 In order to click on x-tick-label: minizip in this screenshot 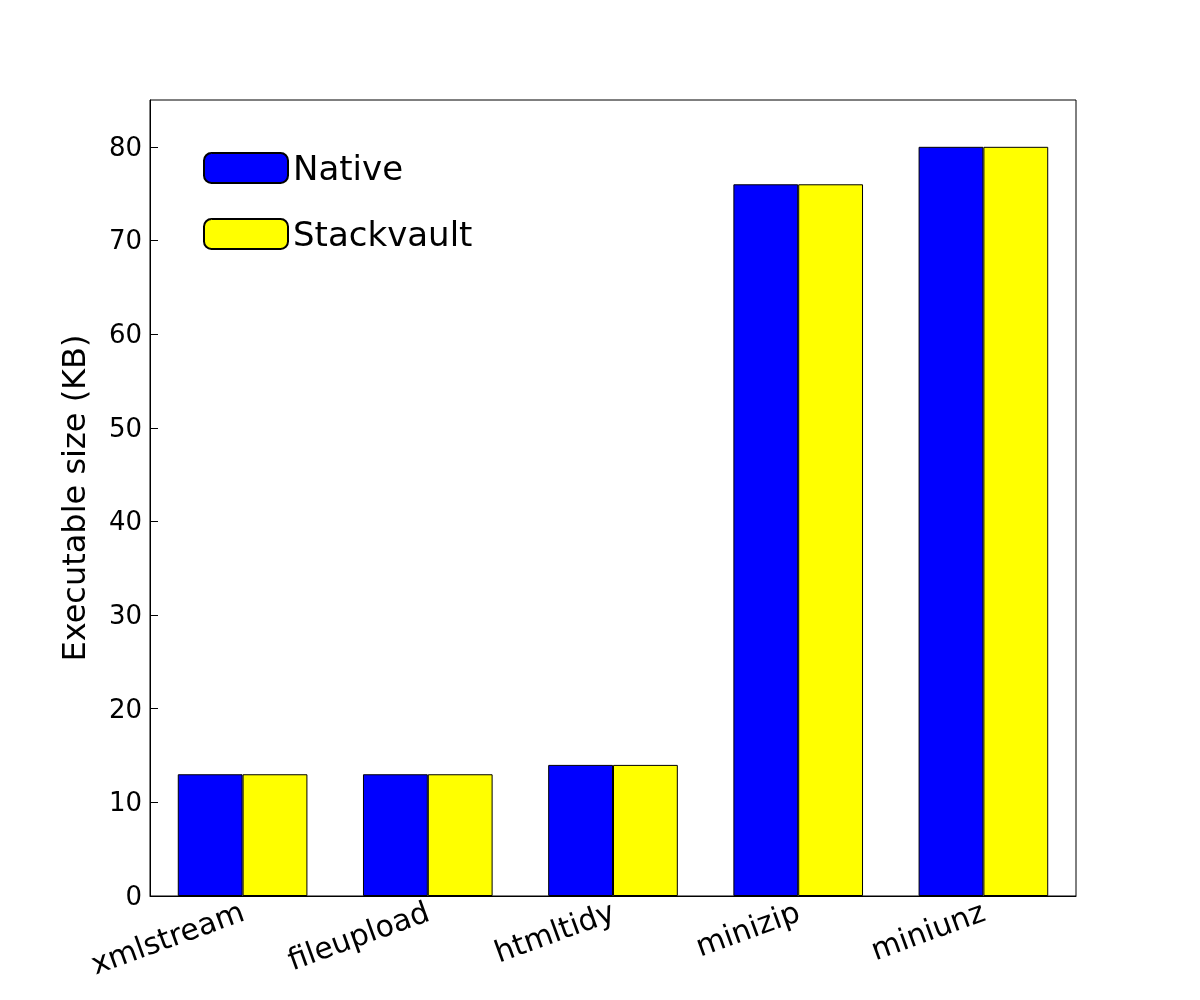, I will do `click(747, 928)`.